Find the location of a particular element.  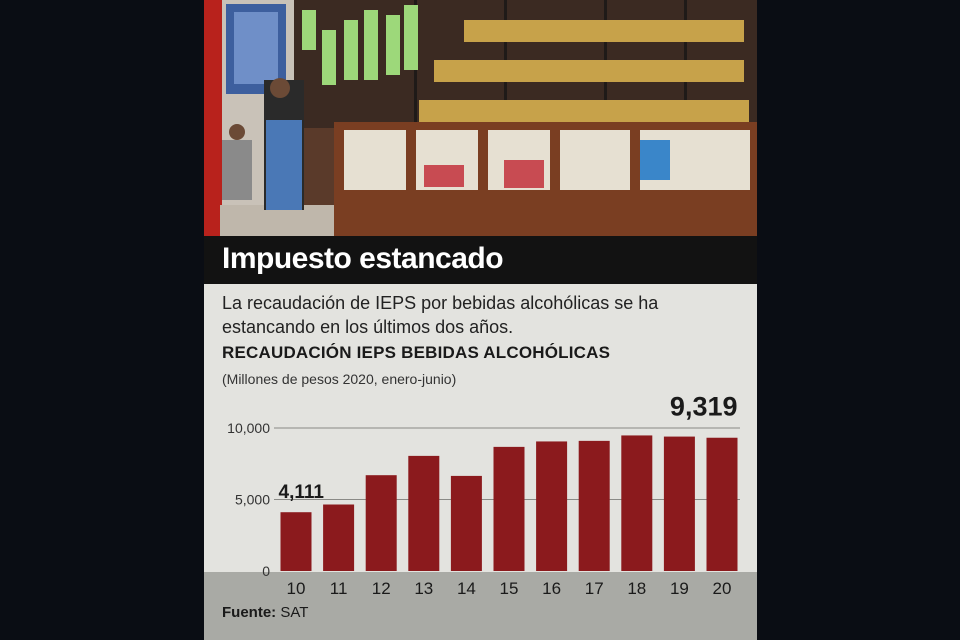

x-tick-label: 20 is located at coordinates (722, 588).